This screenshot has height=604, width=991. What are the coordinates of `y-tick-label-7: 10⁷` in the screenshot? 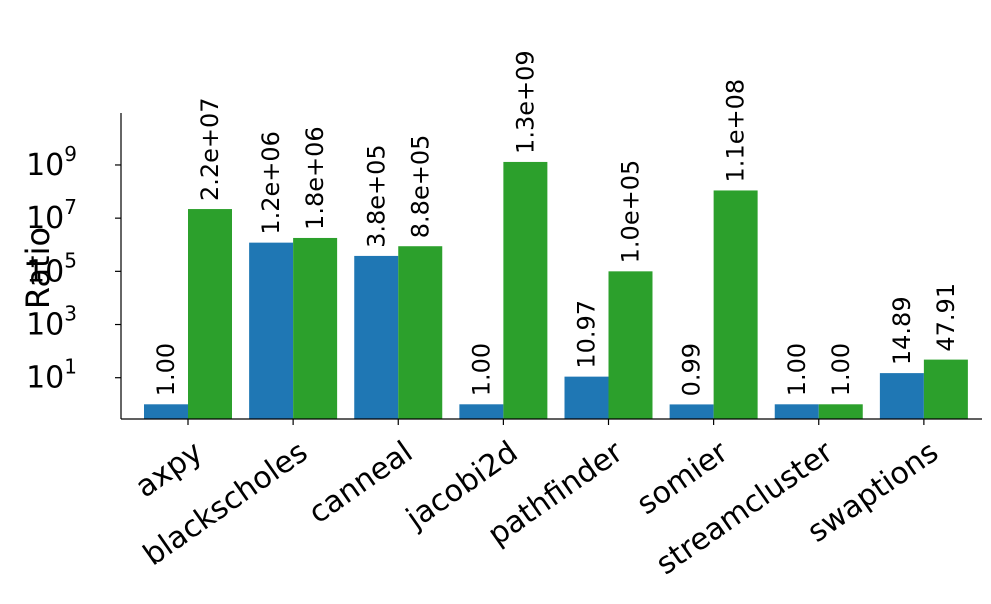 It's located at (51, 215).